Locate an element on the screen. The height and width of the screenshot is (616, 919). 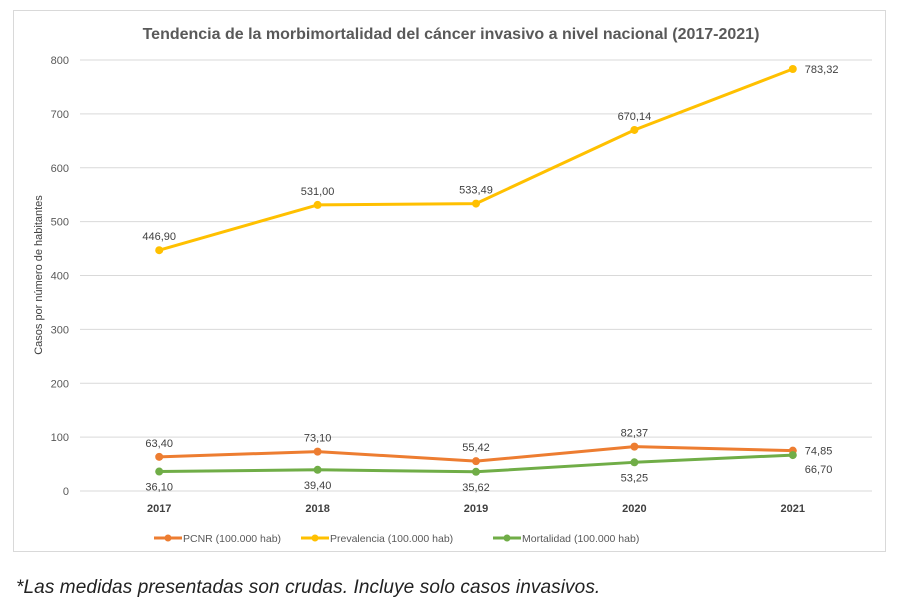
legend-item: PCNR (100.000 hab) is located at coordinates (217, 539).